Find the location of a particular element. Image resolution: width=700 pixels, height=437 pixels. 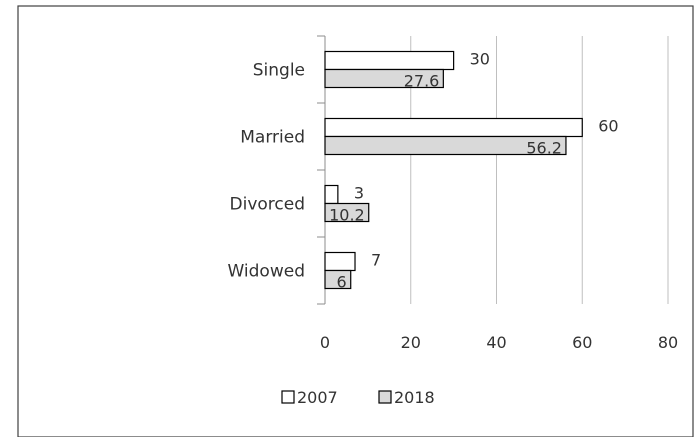

legend-label-2018: 2018 is located at coordinates (414, 397).